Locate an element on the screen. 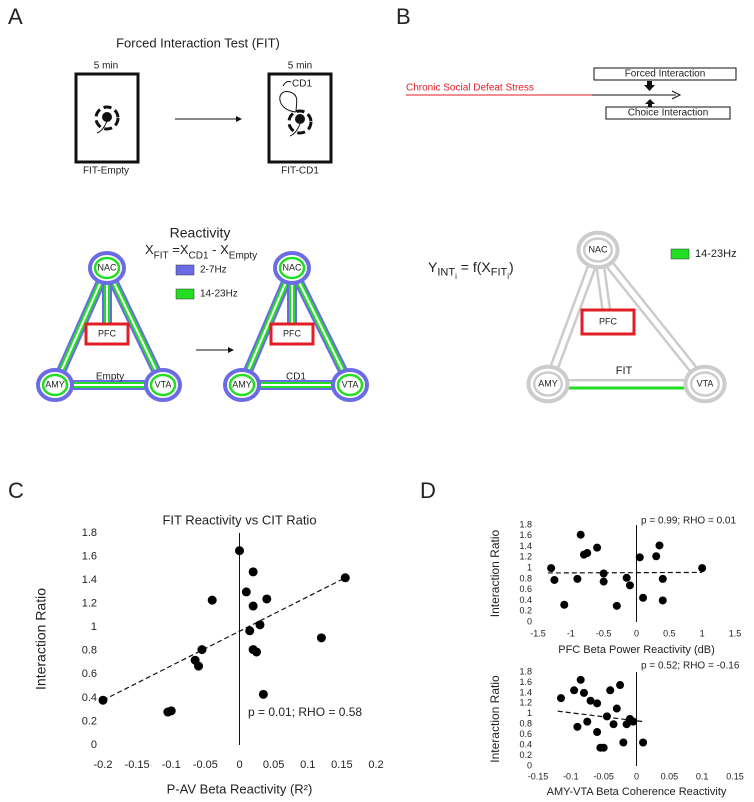 Image resolution: width=754 pixels, height=802 pixels. formula-part: ) is located at coordinates (511, 267).